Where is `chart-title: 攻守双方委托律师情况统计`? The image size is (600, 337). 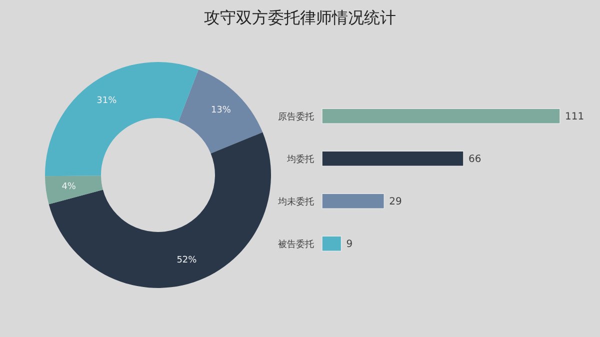 chart-title: 攻守双方委托律师情况统计 is located at coordinates (300, 18).